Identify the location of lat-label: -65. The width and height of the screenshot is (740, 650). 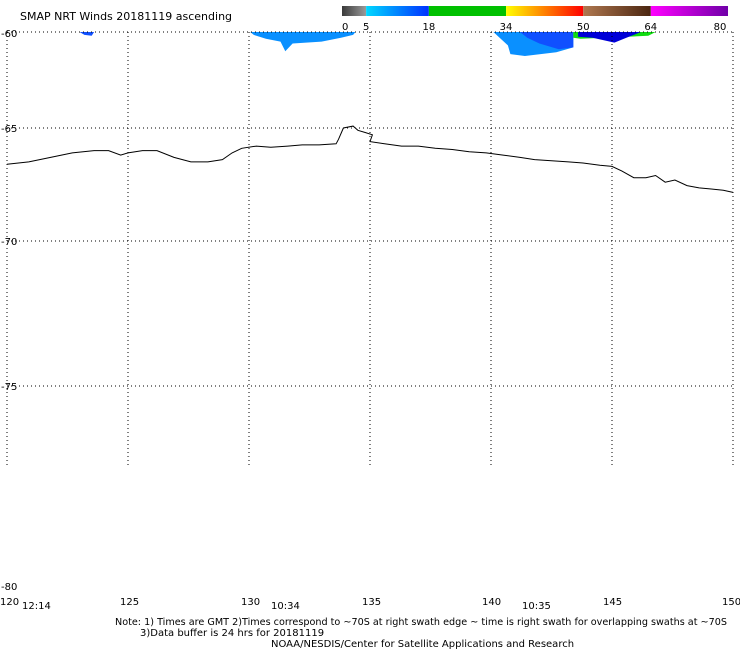
(9, 129).